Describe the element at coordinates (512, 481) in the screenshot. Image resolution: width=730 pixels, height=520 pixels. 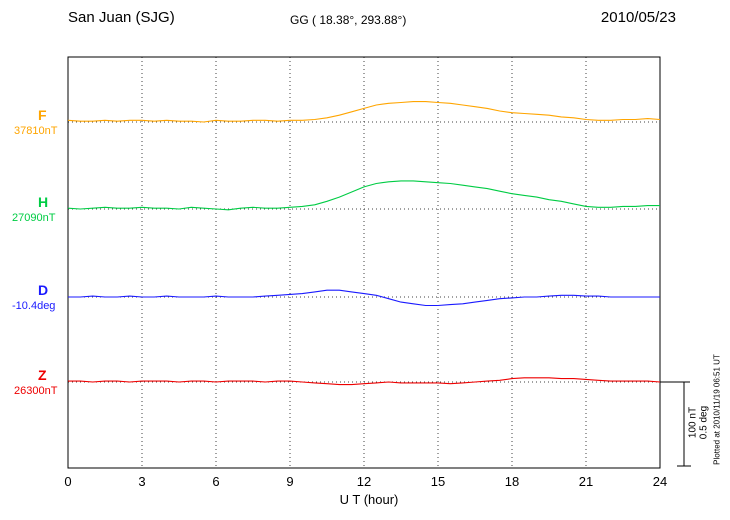
I see `x-tick-label: 18` at that location.